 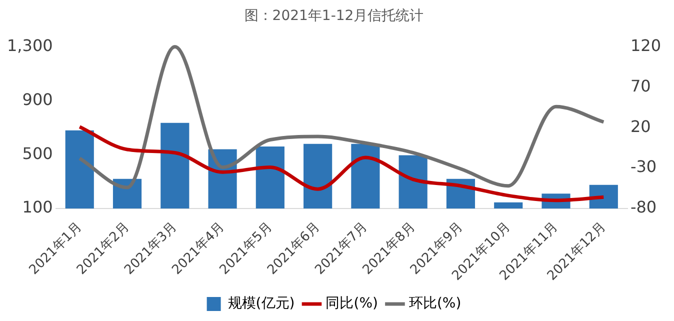 What do you see at coordinates (643, 166) in the screenshot?
I see `y2-tick-label: -30` at bounding box center [643, 166].